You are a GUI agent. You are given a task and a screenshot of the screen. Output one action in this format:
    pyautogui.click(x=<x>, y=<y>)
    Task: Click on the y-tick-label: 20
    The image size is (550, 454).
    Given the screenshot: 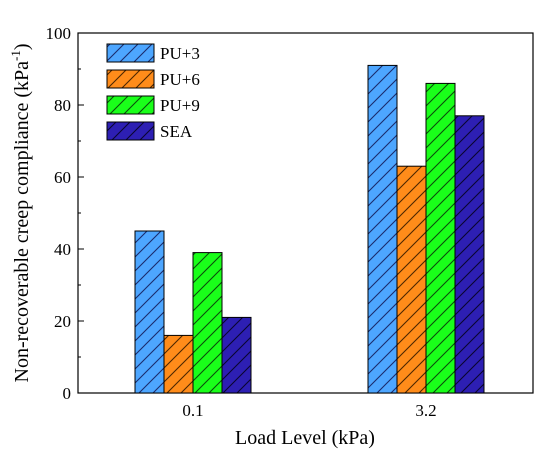 What is the action you would take?
    pyautogui.click(x=62, y=321)
    